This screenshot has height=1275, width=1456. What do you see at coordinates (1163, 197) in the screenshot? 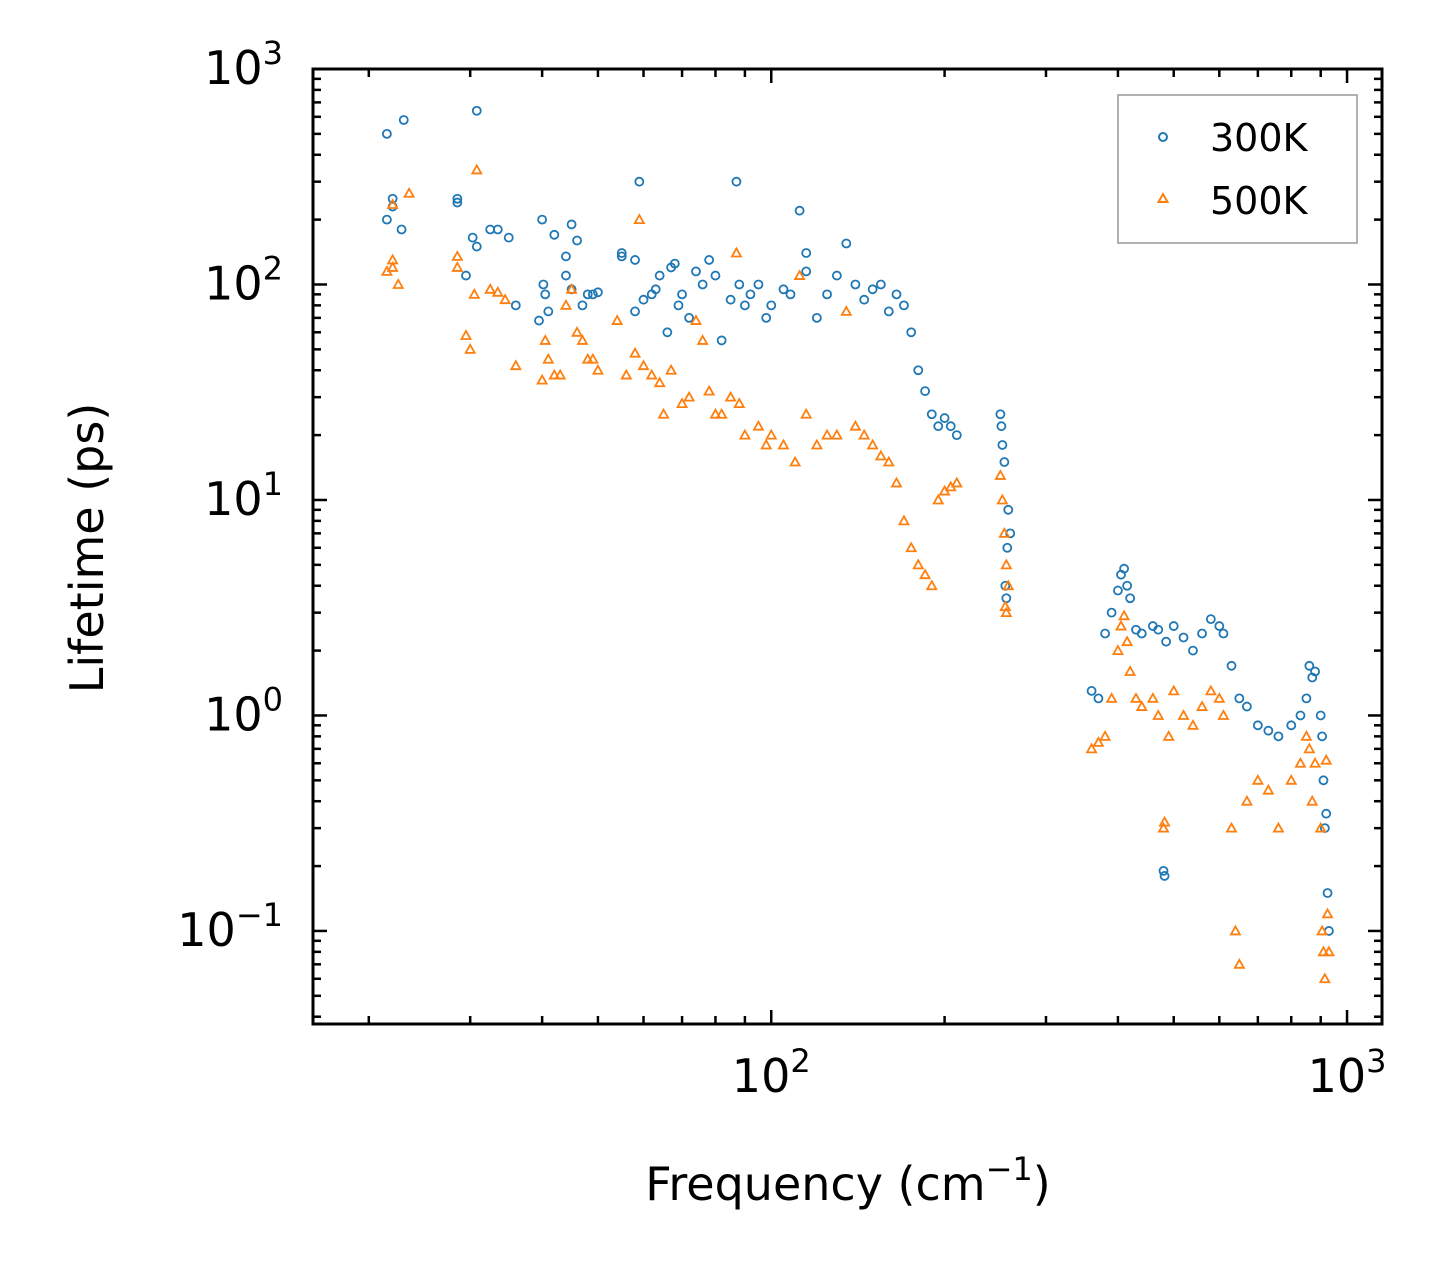
I see `legend-marker-500k` at bounding box center [1163, 197].